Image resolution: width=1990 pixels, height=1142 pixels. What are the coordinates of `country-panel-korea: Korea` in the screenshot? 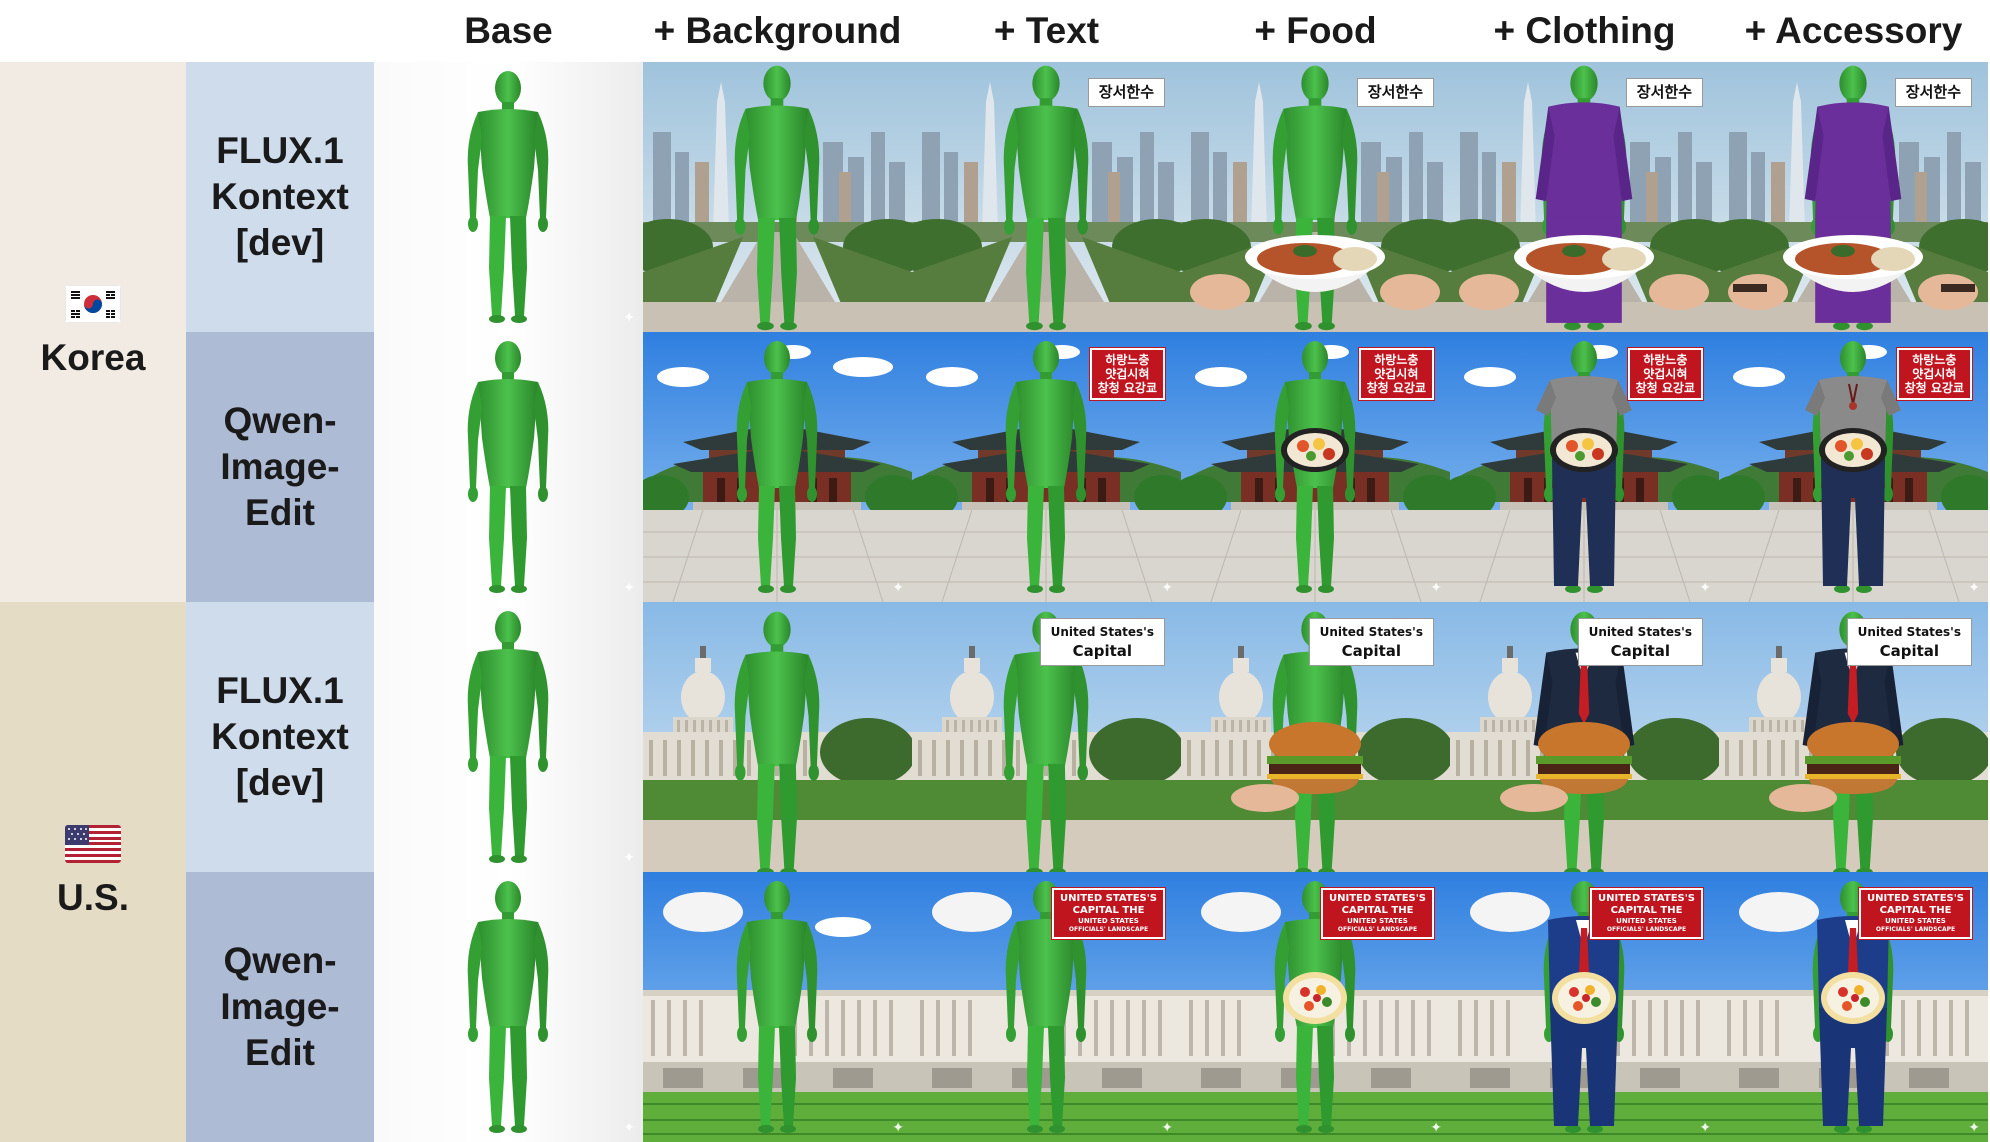 It's located at (93, 332).